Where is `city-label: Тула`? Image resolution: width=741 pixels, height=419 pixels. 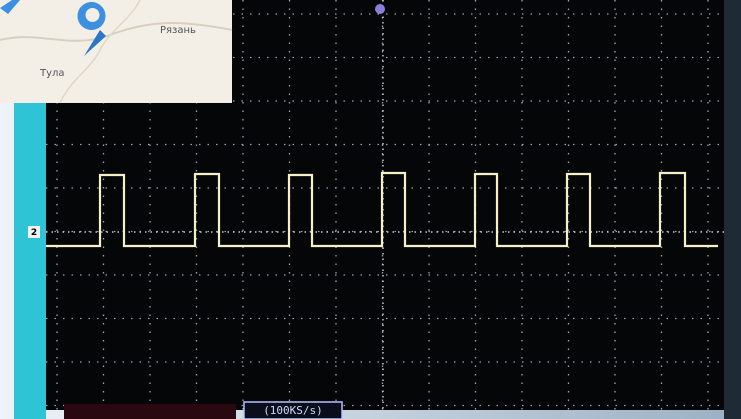 city-label: Тула is located at coordinates (52, 73).